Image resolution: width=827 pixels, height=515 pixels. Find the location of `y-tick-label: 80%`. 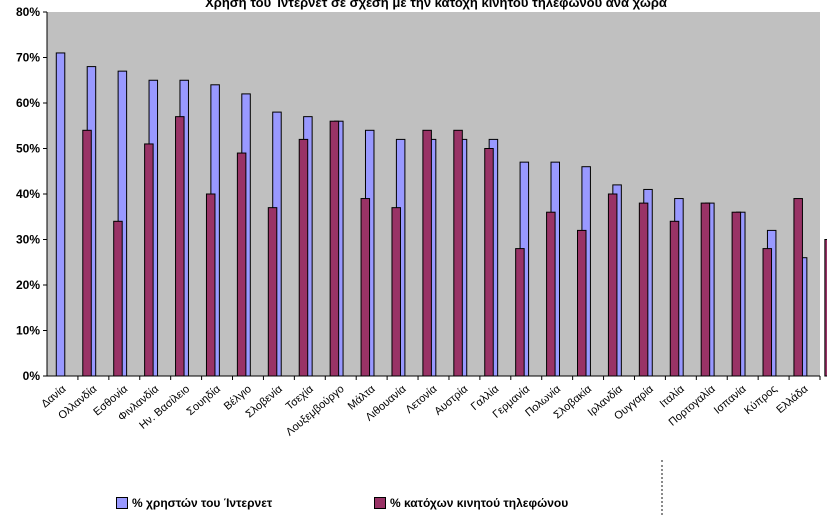

y-tick-label: 80% is located at coordinates (28, 12).